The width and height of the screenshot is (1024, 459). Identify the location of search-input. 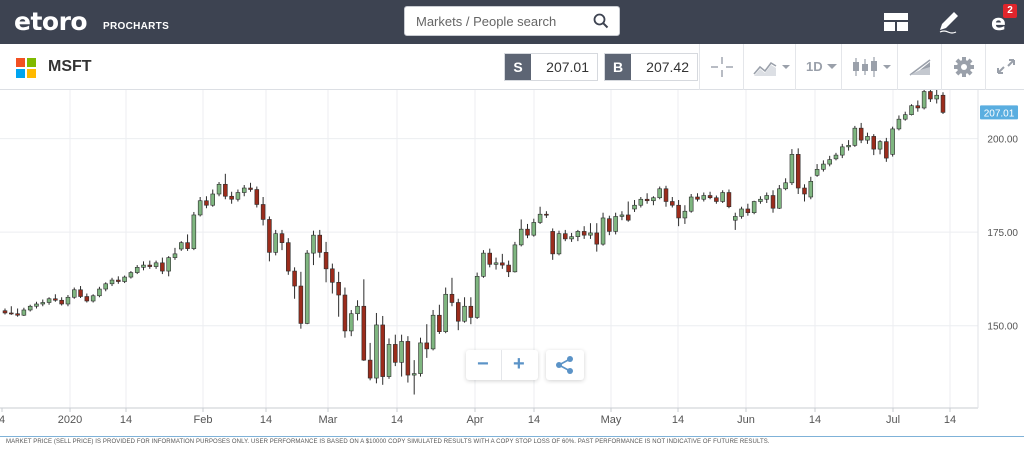
(495, 21).